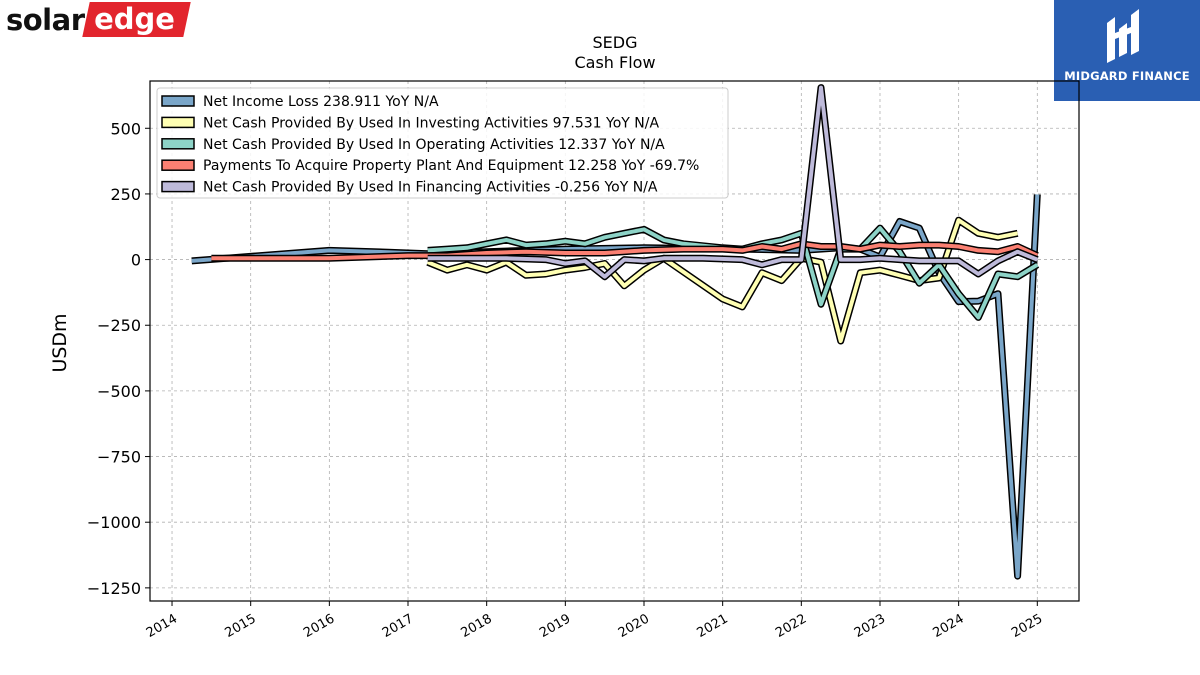 Image resolution: width=1200 pixels, height=675 pixels. I want to click on midgard-emblem-icon, so click(1123, 36).